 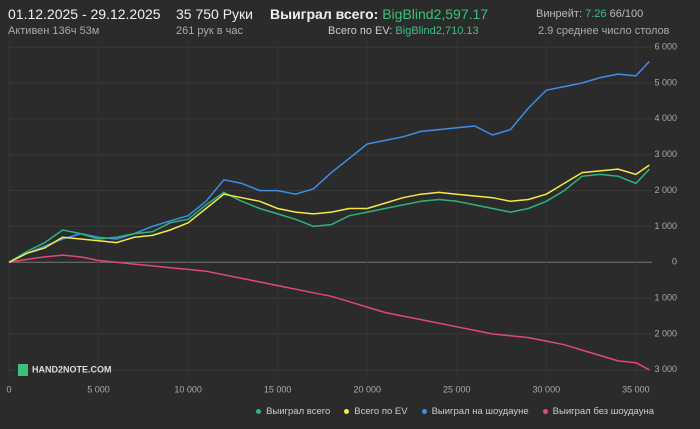 I want to click on legend-item: Выиграл всего, so click(x=293, y=411).